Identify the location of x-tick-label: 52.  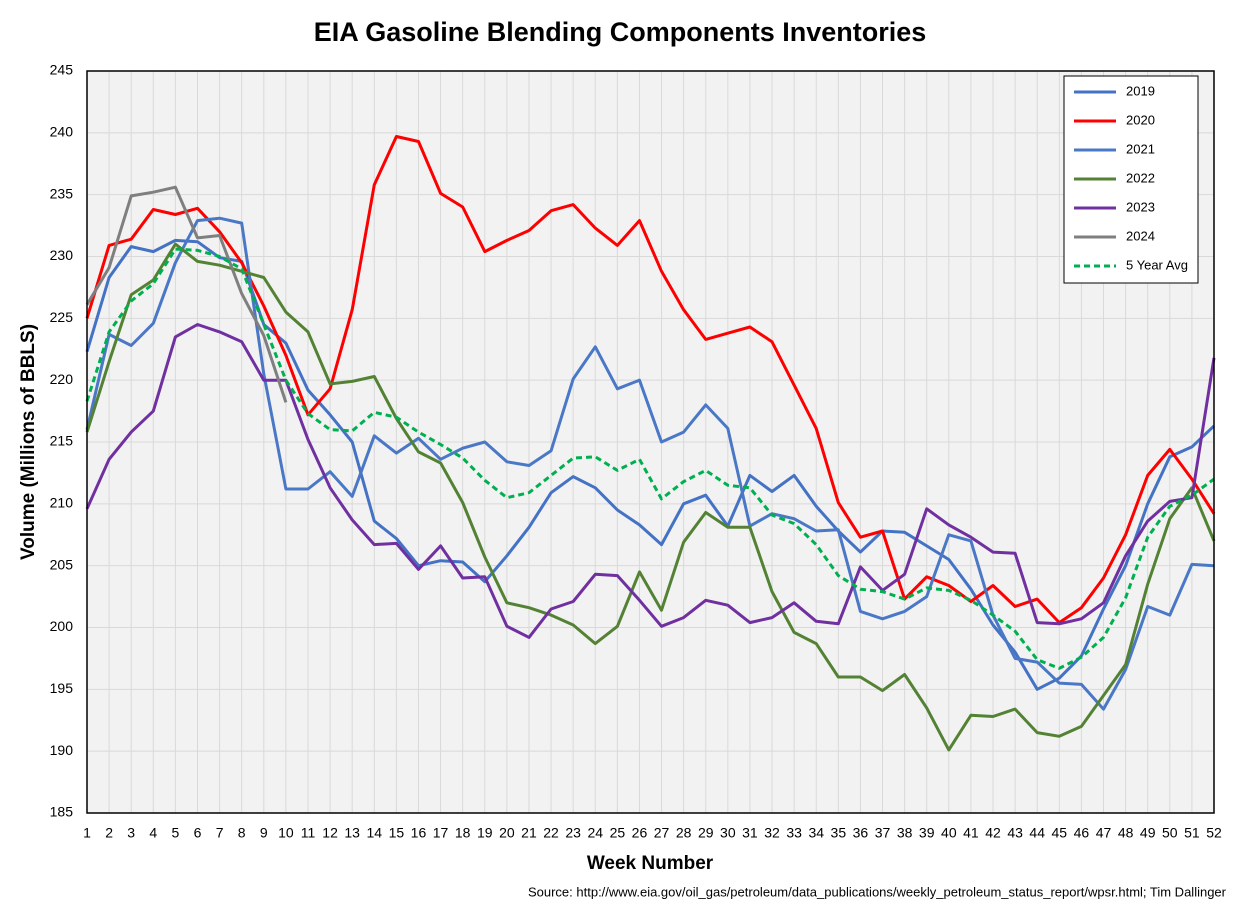
(1214, 833).